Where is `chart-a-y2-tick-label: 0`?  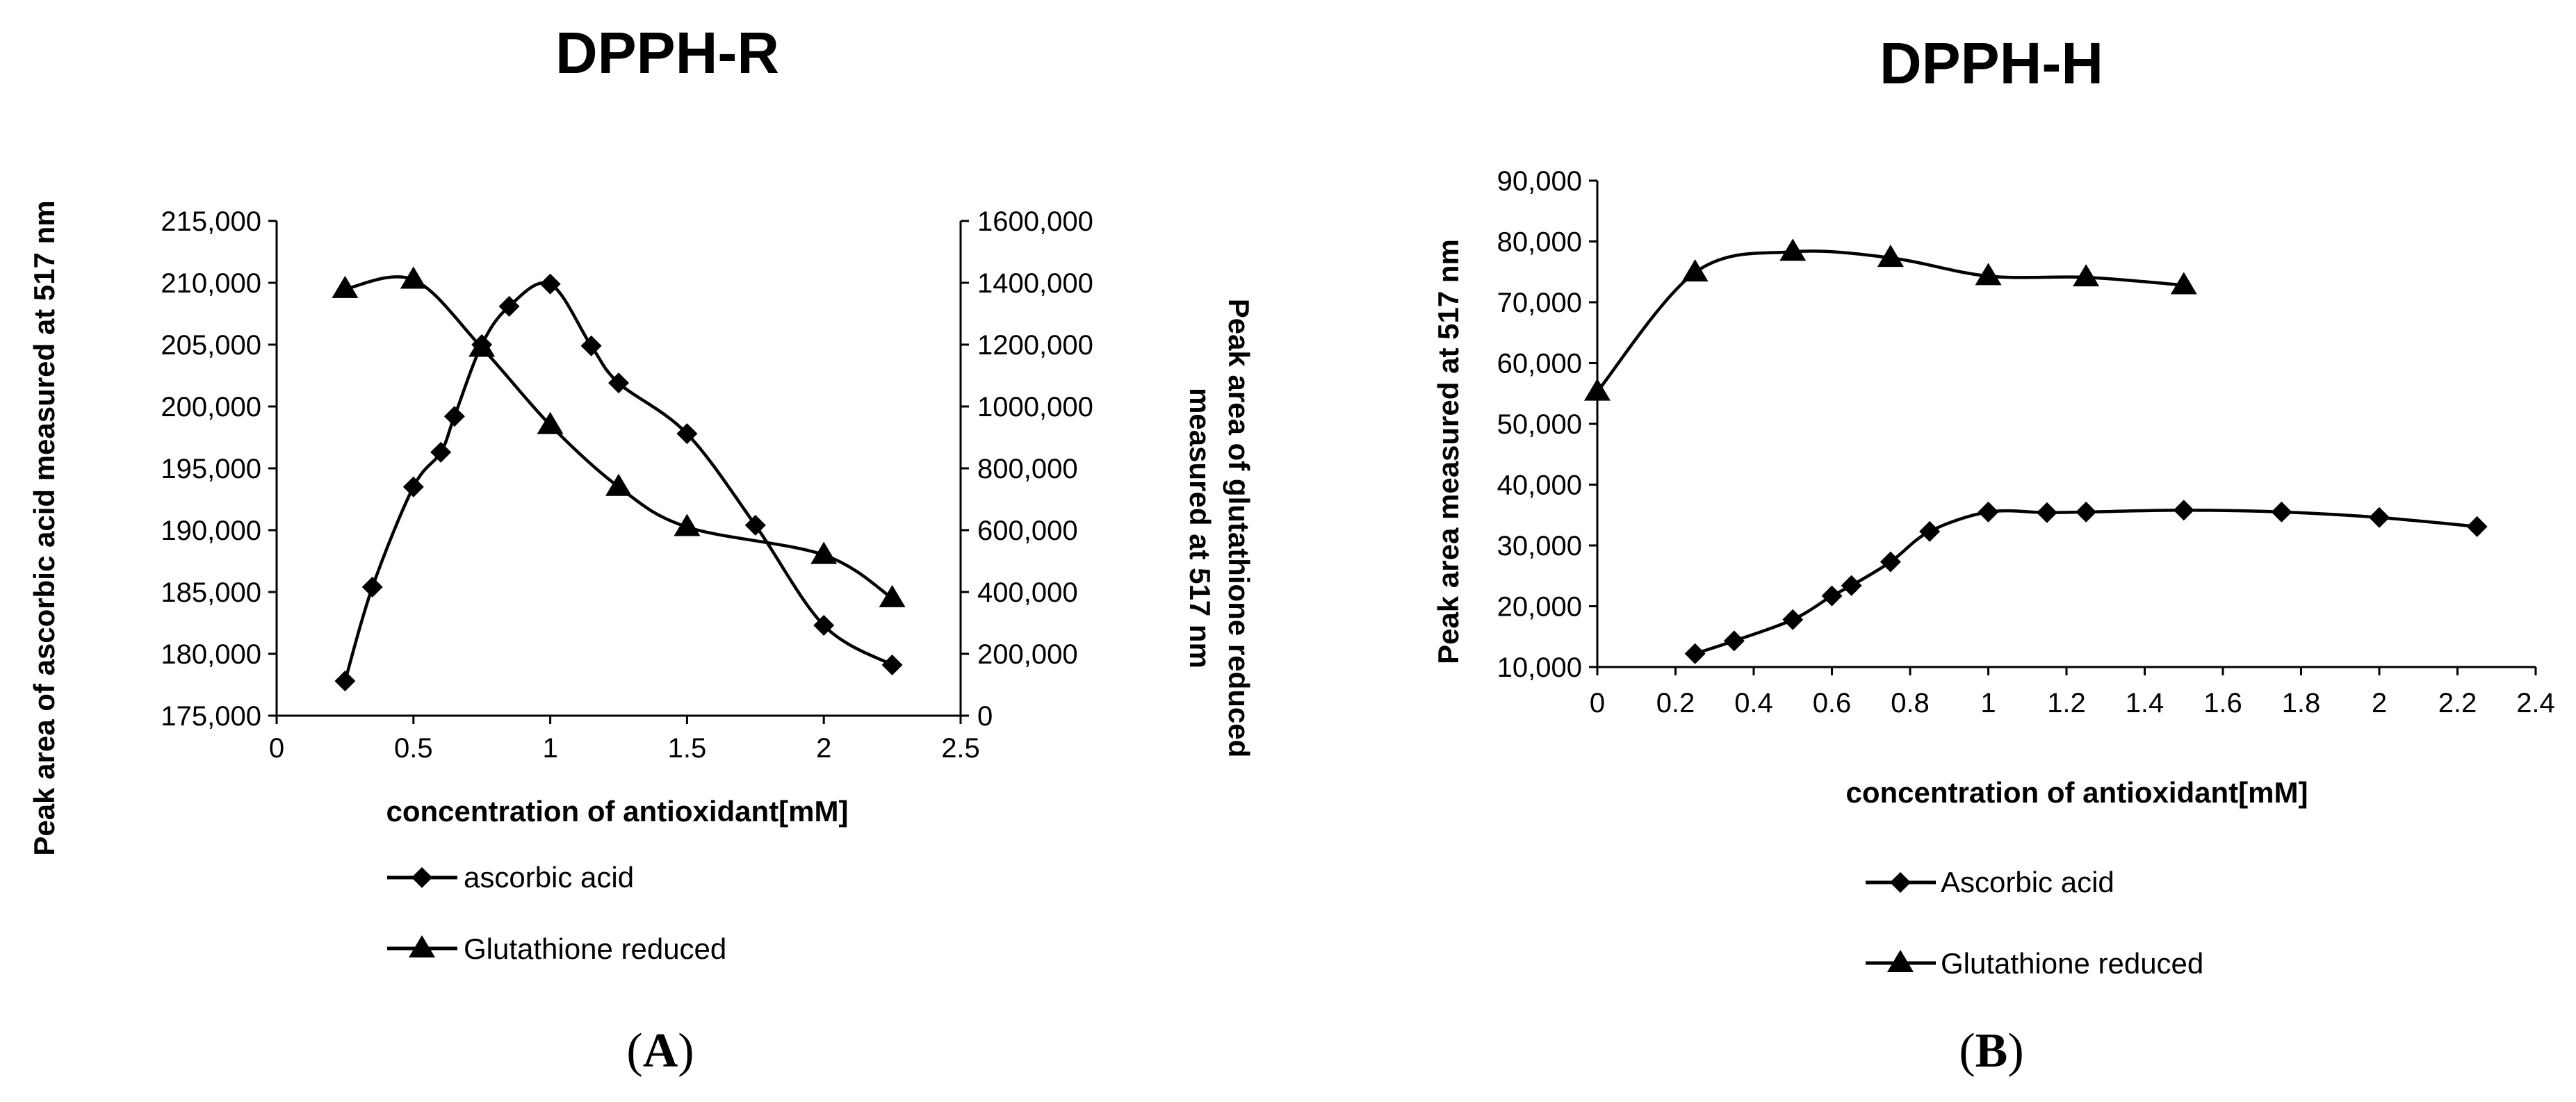
chart-a-y2-tick-label: 0 is located at coordinates (985, 717).